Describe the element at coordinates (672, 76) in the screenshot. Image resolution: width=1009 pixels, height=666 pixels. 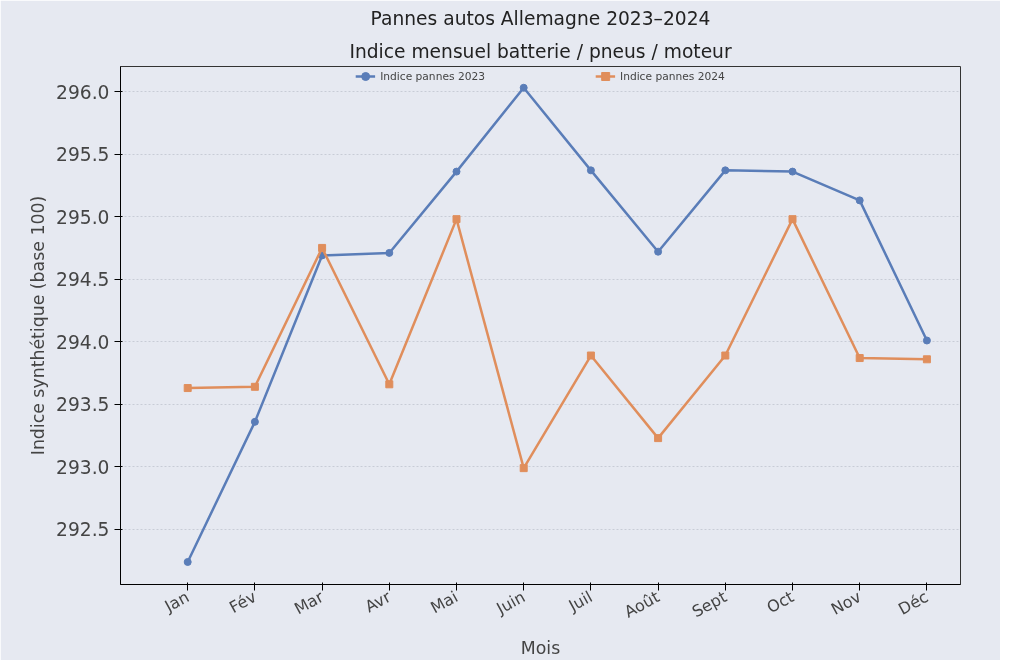
I see `legend-label: Indice pannes 2024` at that location.